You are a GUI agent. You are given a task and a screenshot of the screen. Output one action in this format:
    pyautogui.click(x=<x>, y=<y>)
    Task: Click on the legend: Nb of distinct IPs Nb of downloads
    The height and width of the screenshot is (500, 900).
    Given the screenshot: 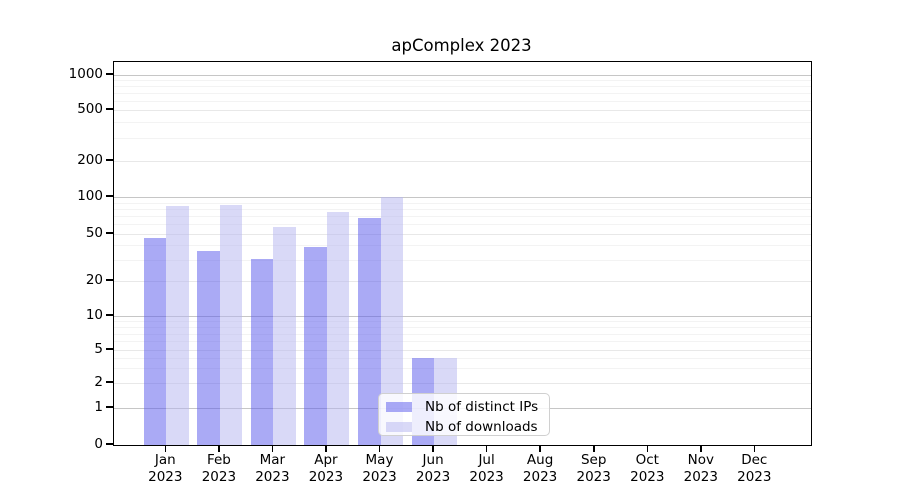 What is the action you would take?
    pyautogui.click(x=464, y=414)
    